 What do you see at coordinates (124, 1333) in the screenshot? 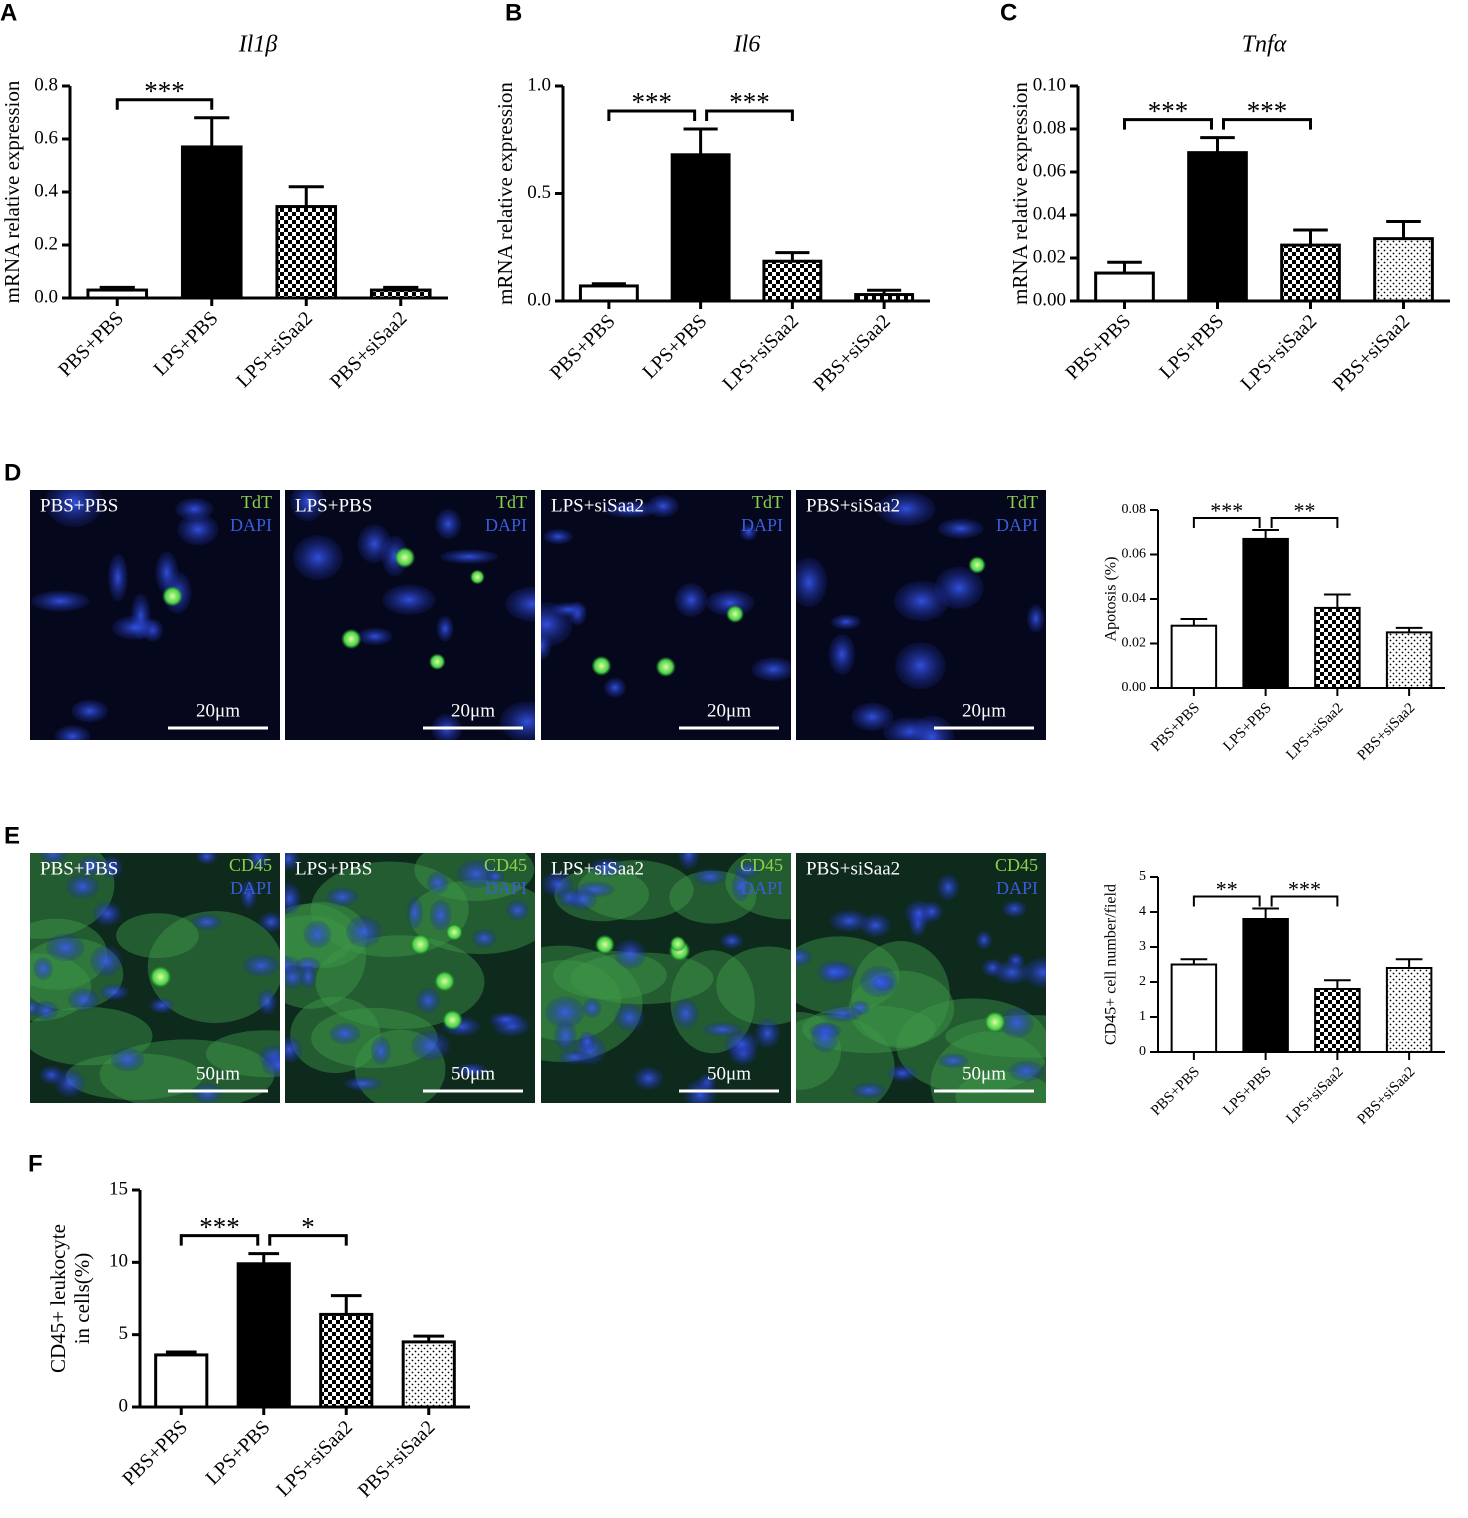
I see `y-tick-label: 5` at bounding box center [124, 1333].